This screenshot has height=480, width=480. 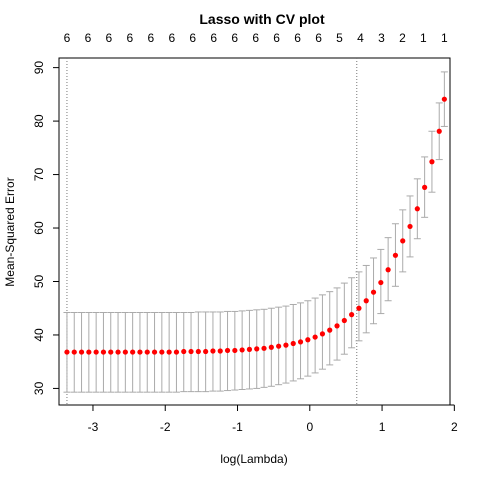 What do you see at coordinates (93, 427) in the screenshot?
I see `x-tick-label: -3` at bounding box center [93, 427].